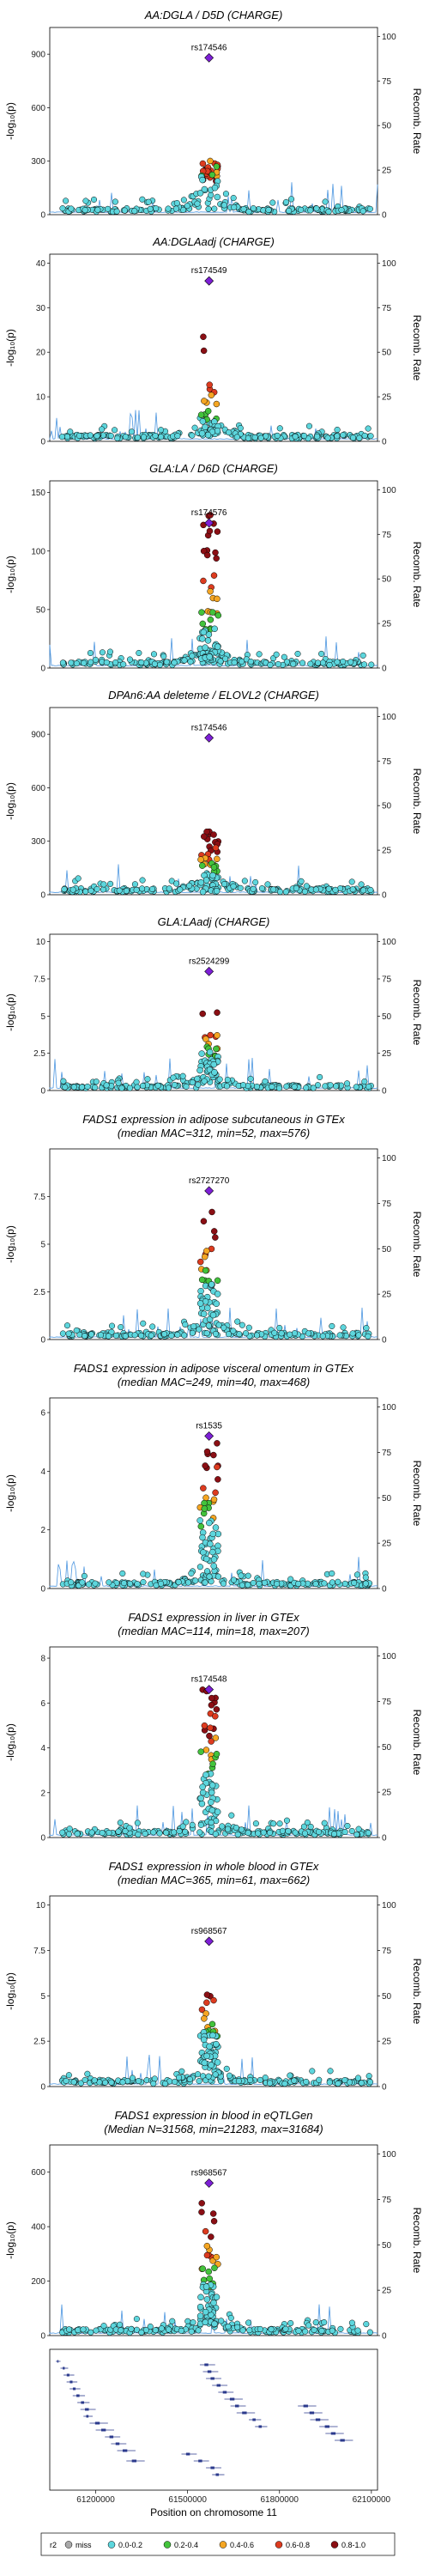 The image size is (429, 2576). Describe the element at coordinates (213, 122) in the screenshot. I see `plot-frame` at that location.